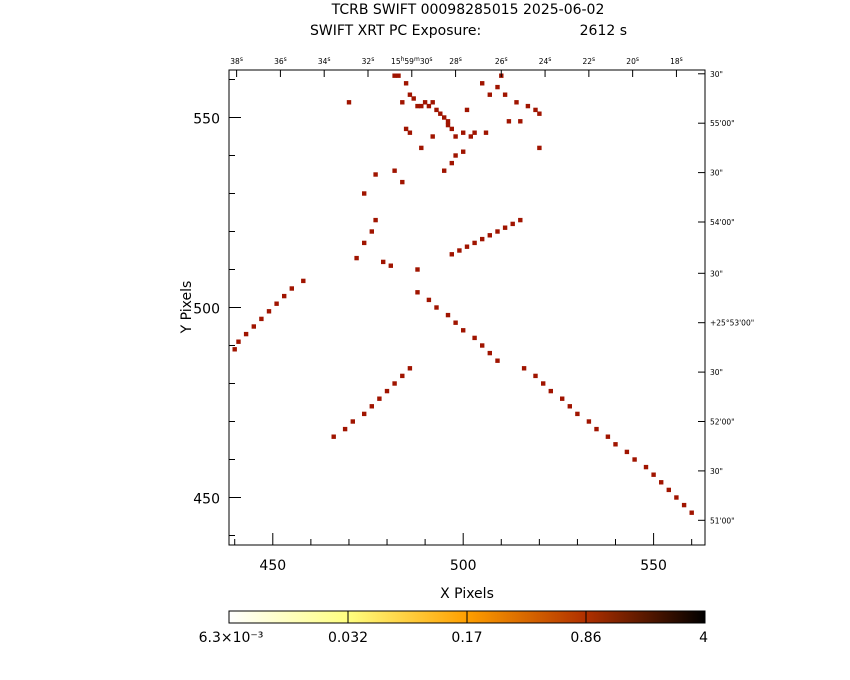  What do you see at coordinates (585, 638) in the screenshot?
I see `colorbar-label-3: 0.86` at bounding box center [585, 638].